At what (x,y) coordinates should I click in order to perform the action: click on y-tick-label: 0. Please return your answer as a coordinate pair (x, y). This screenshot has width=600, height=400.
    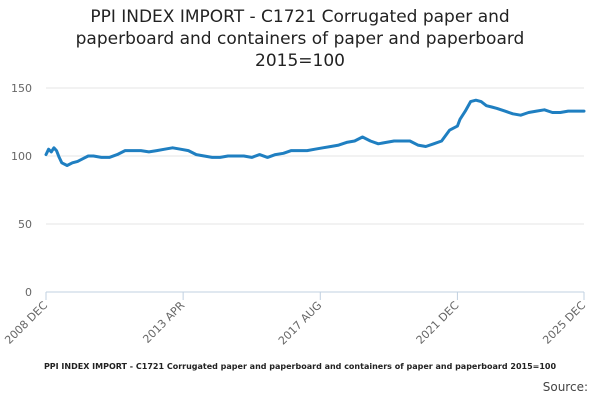
    Looking at the image, I should click on (28, 292).